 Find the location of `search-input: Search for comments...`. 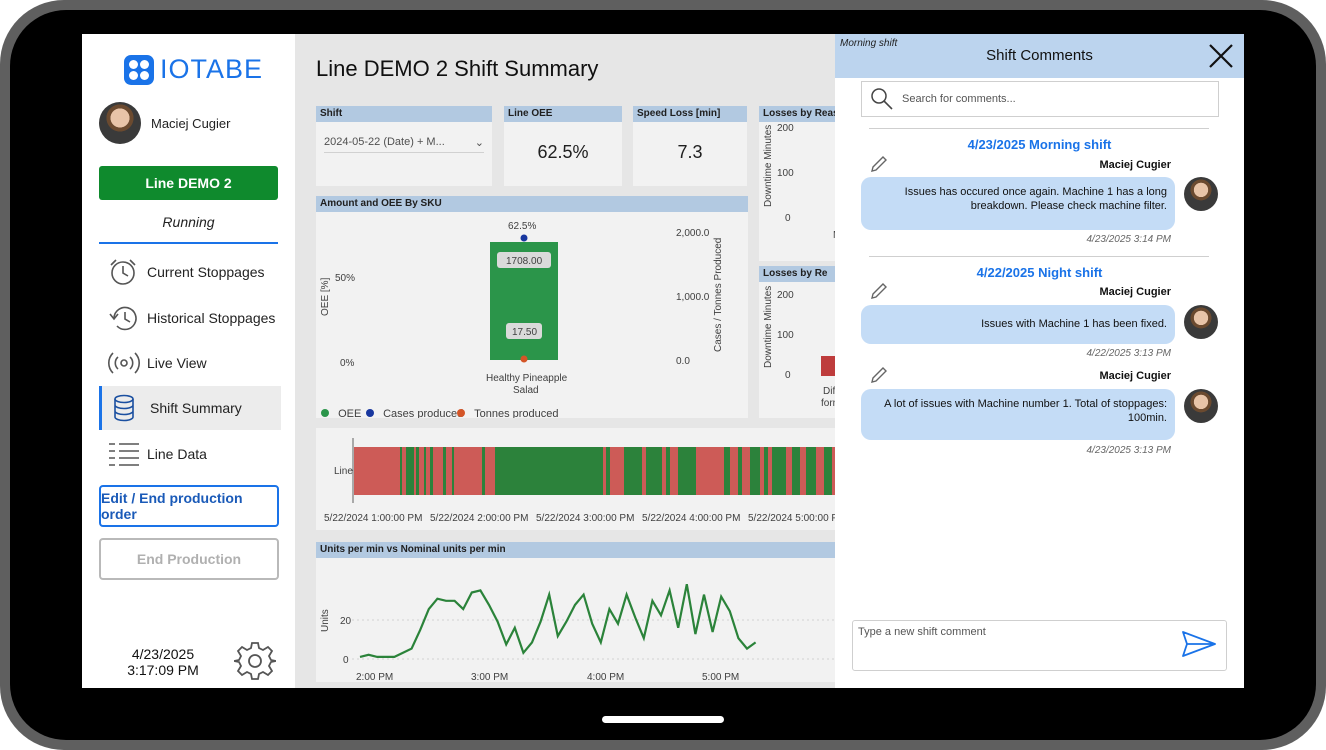

search-input: Search for comments... is located at coordinates (1040, 99).